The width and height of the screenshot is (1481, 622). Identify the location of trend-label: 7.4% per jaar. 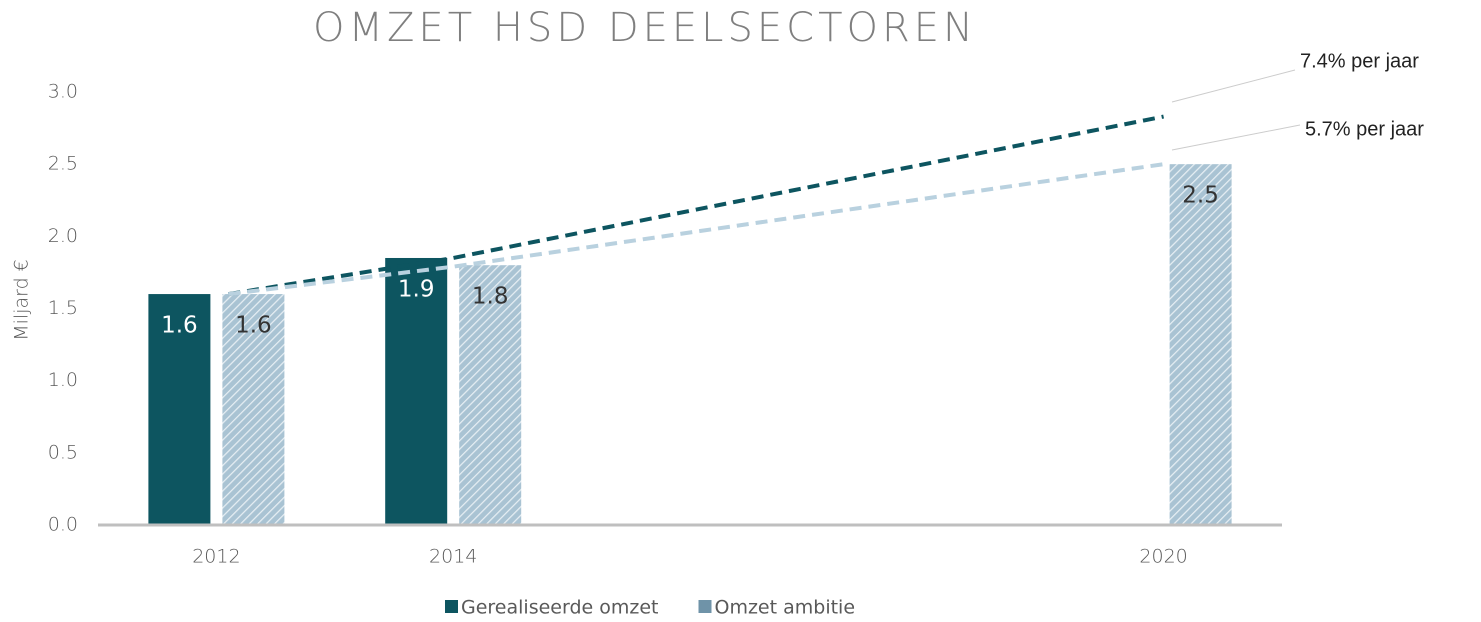
(1359, 61).